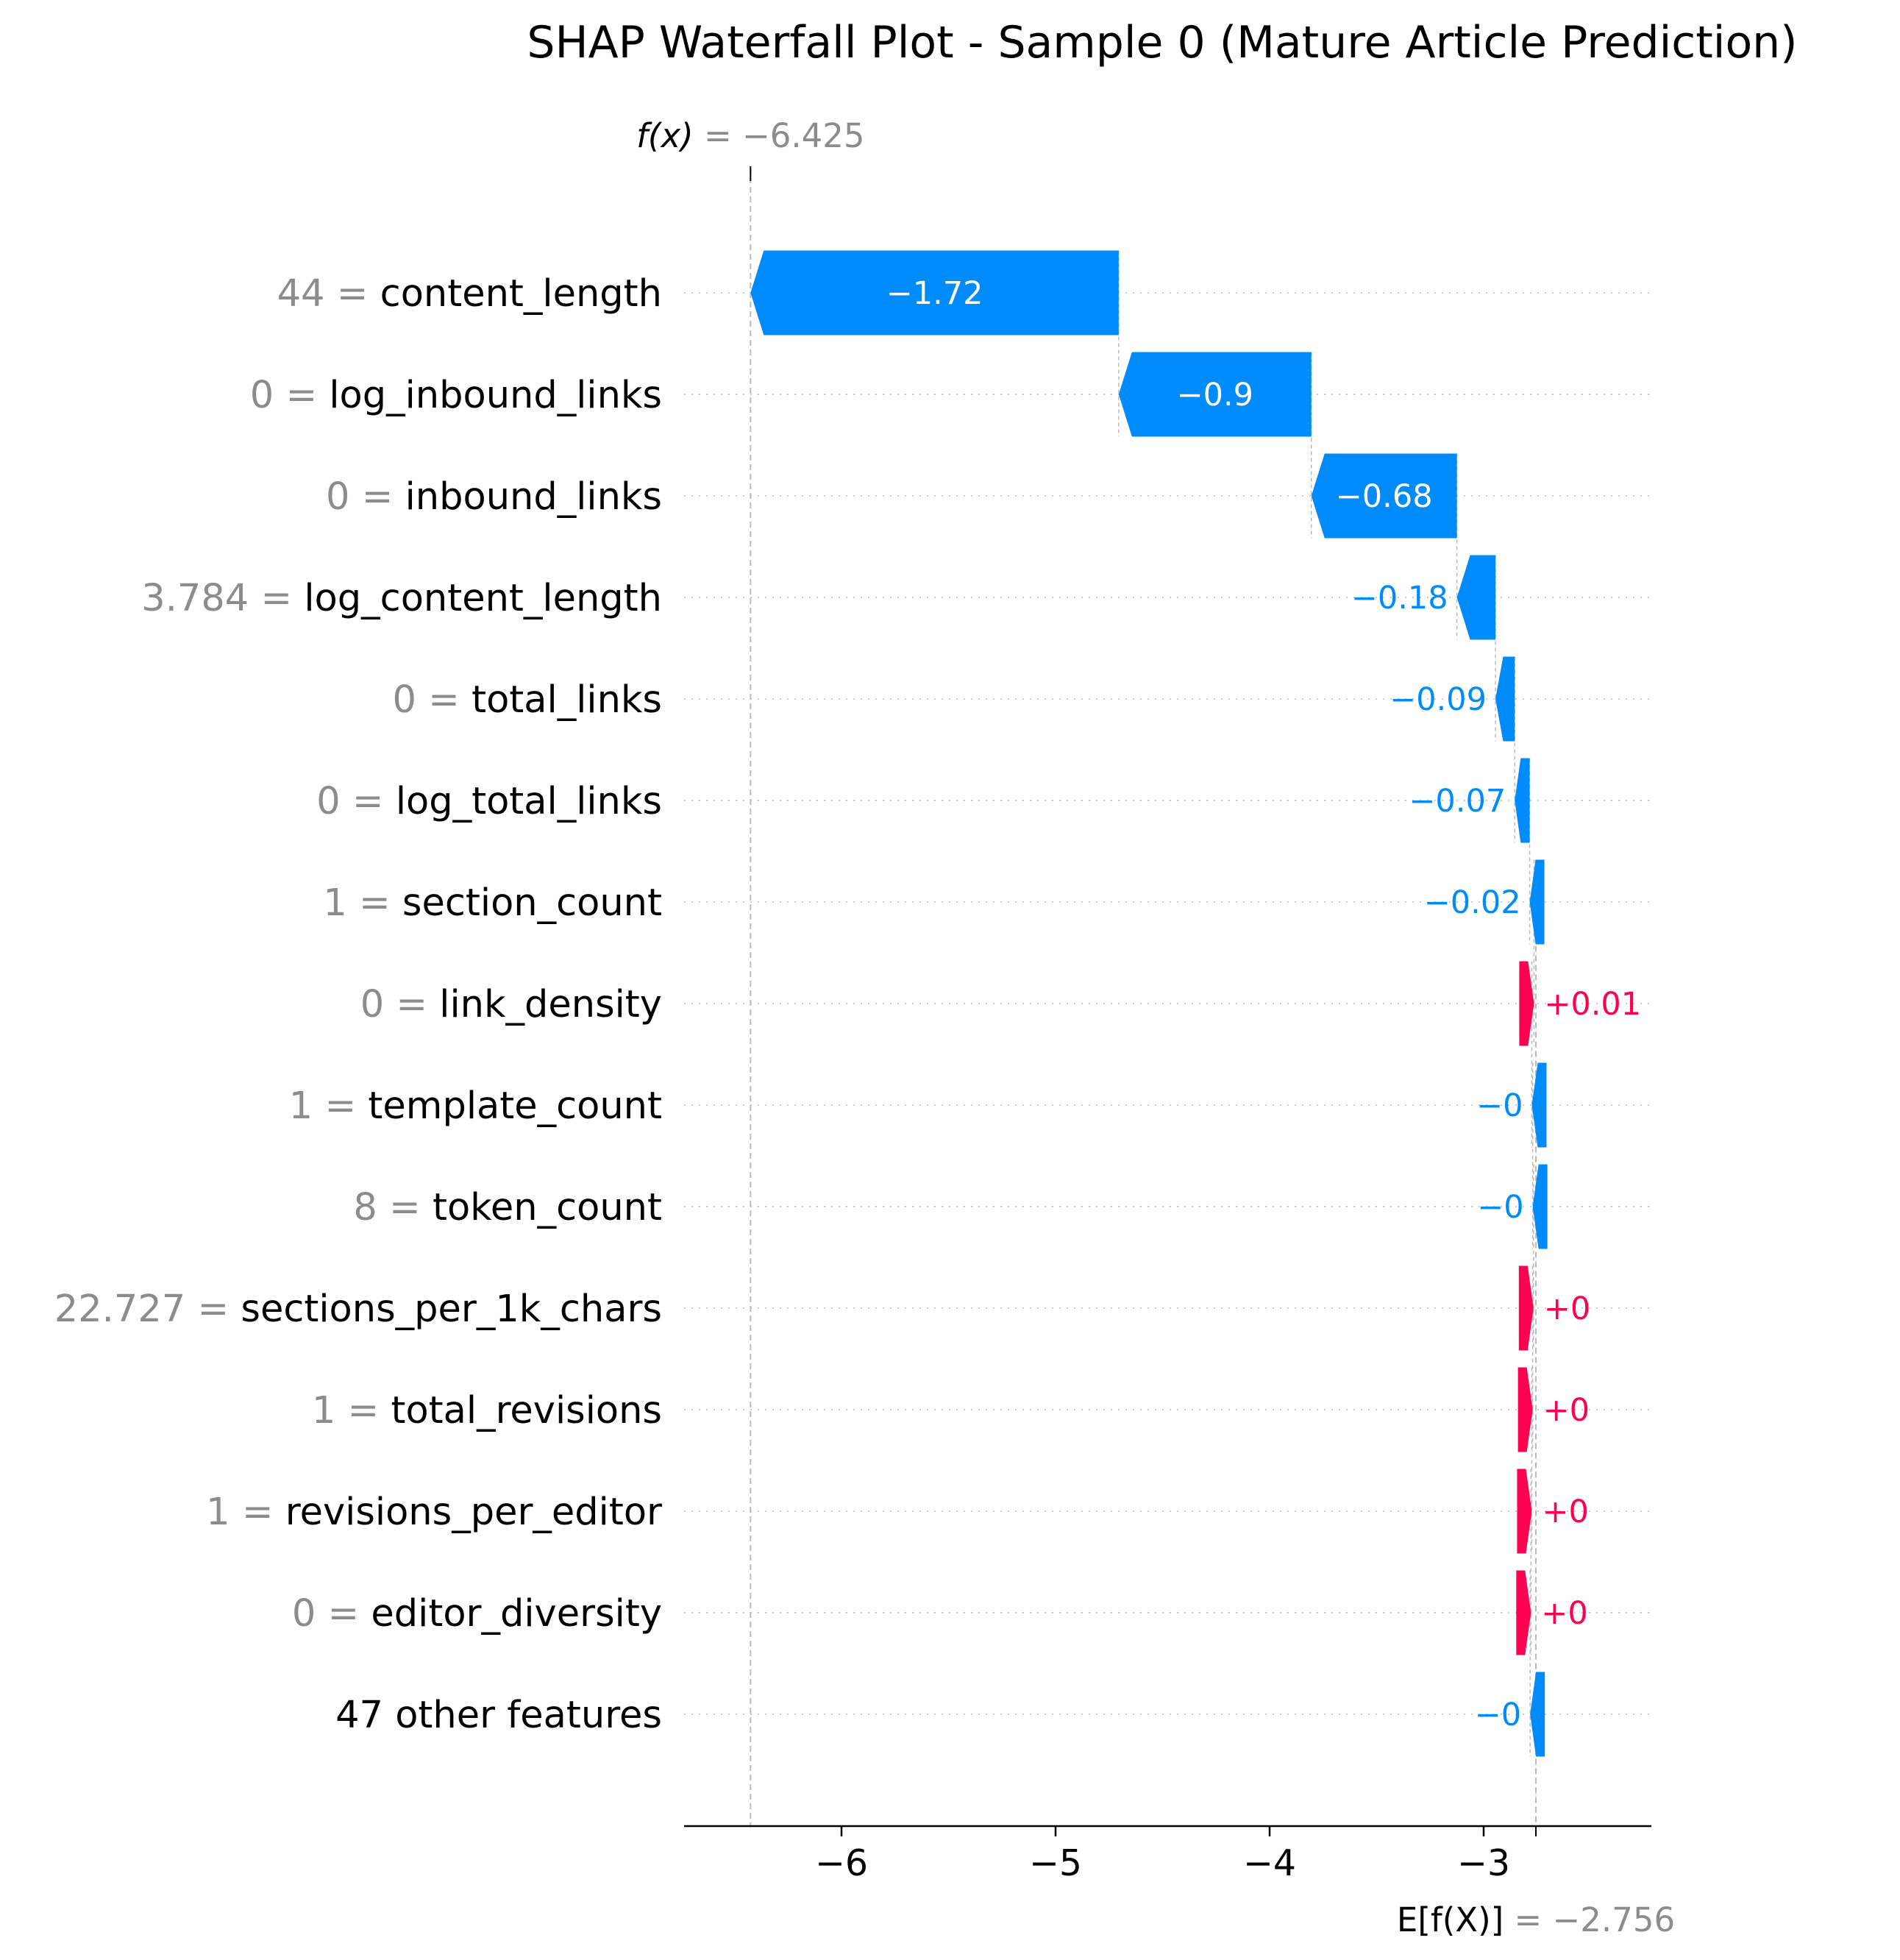 This screenshot has height=1960, width=1900. Describe the element at coordinates (473, 1512) in the screenshot. I see `feature-name: revisions_per_editor` at that location.